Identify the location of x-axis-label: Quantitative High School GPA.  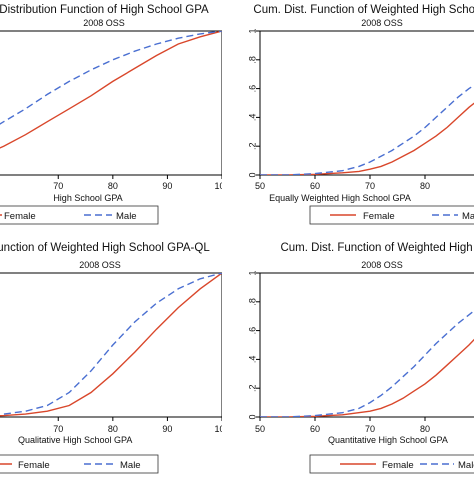
(388, 440).